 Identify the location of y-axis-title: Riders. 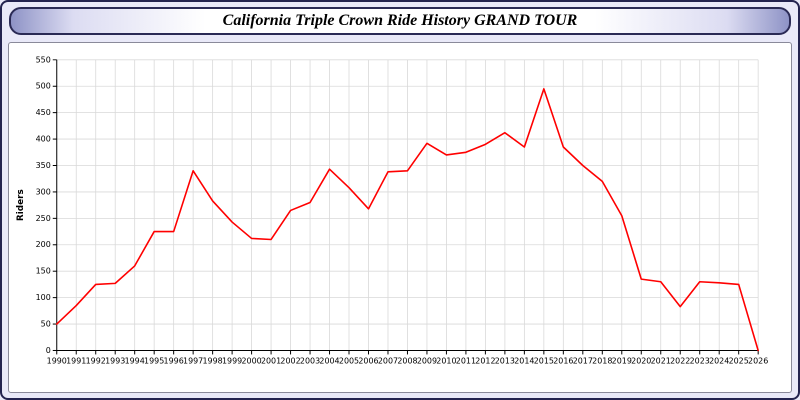
(21, 205).